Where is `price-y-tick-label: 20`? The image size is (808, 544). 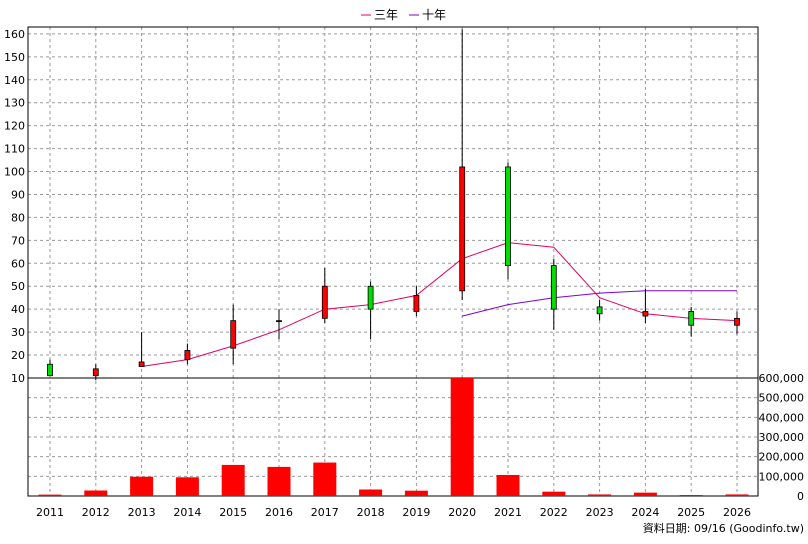
price-y-tick-label: 20 is located at coordinates (18, 355).